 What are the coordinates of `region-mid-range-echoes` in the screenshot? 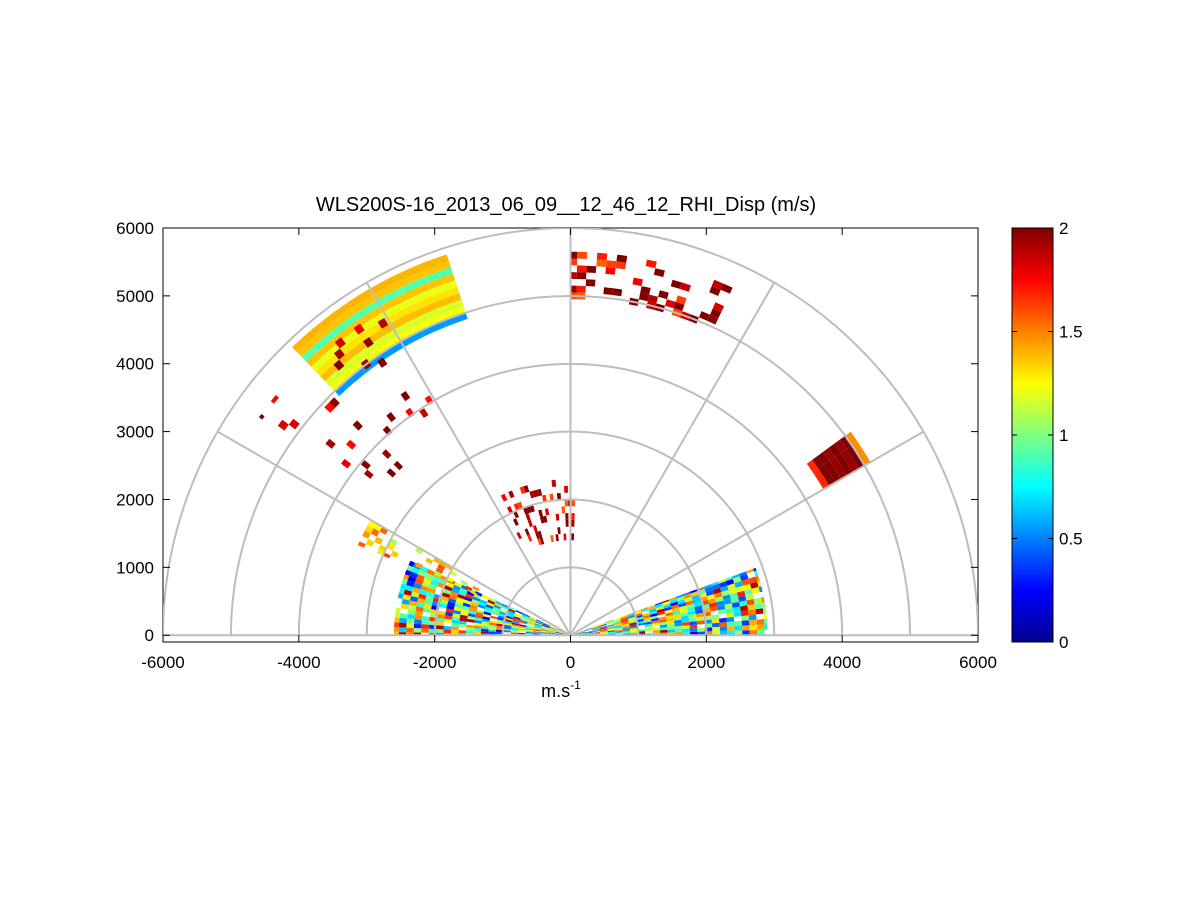 It's located at (538, 512).